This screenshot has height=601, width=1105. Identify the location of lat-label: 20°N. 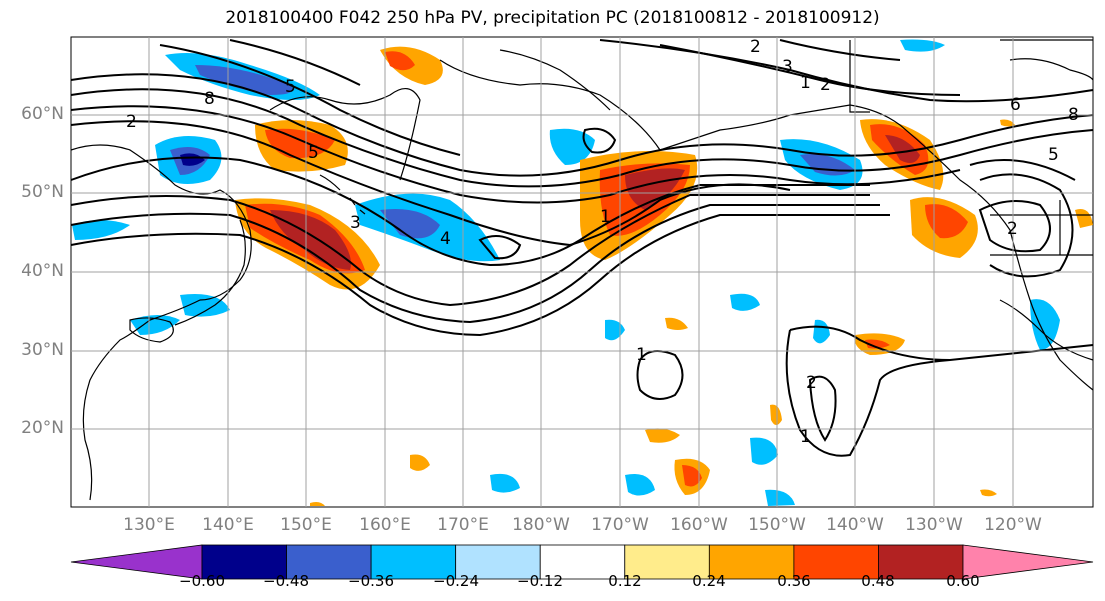
(42, 428).